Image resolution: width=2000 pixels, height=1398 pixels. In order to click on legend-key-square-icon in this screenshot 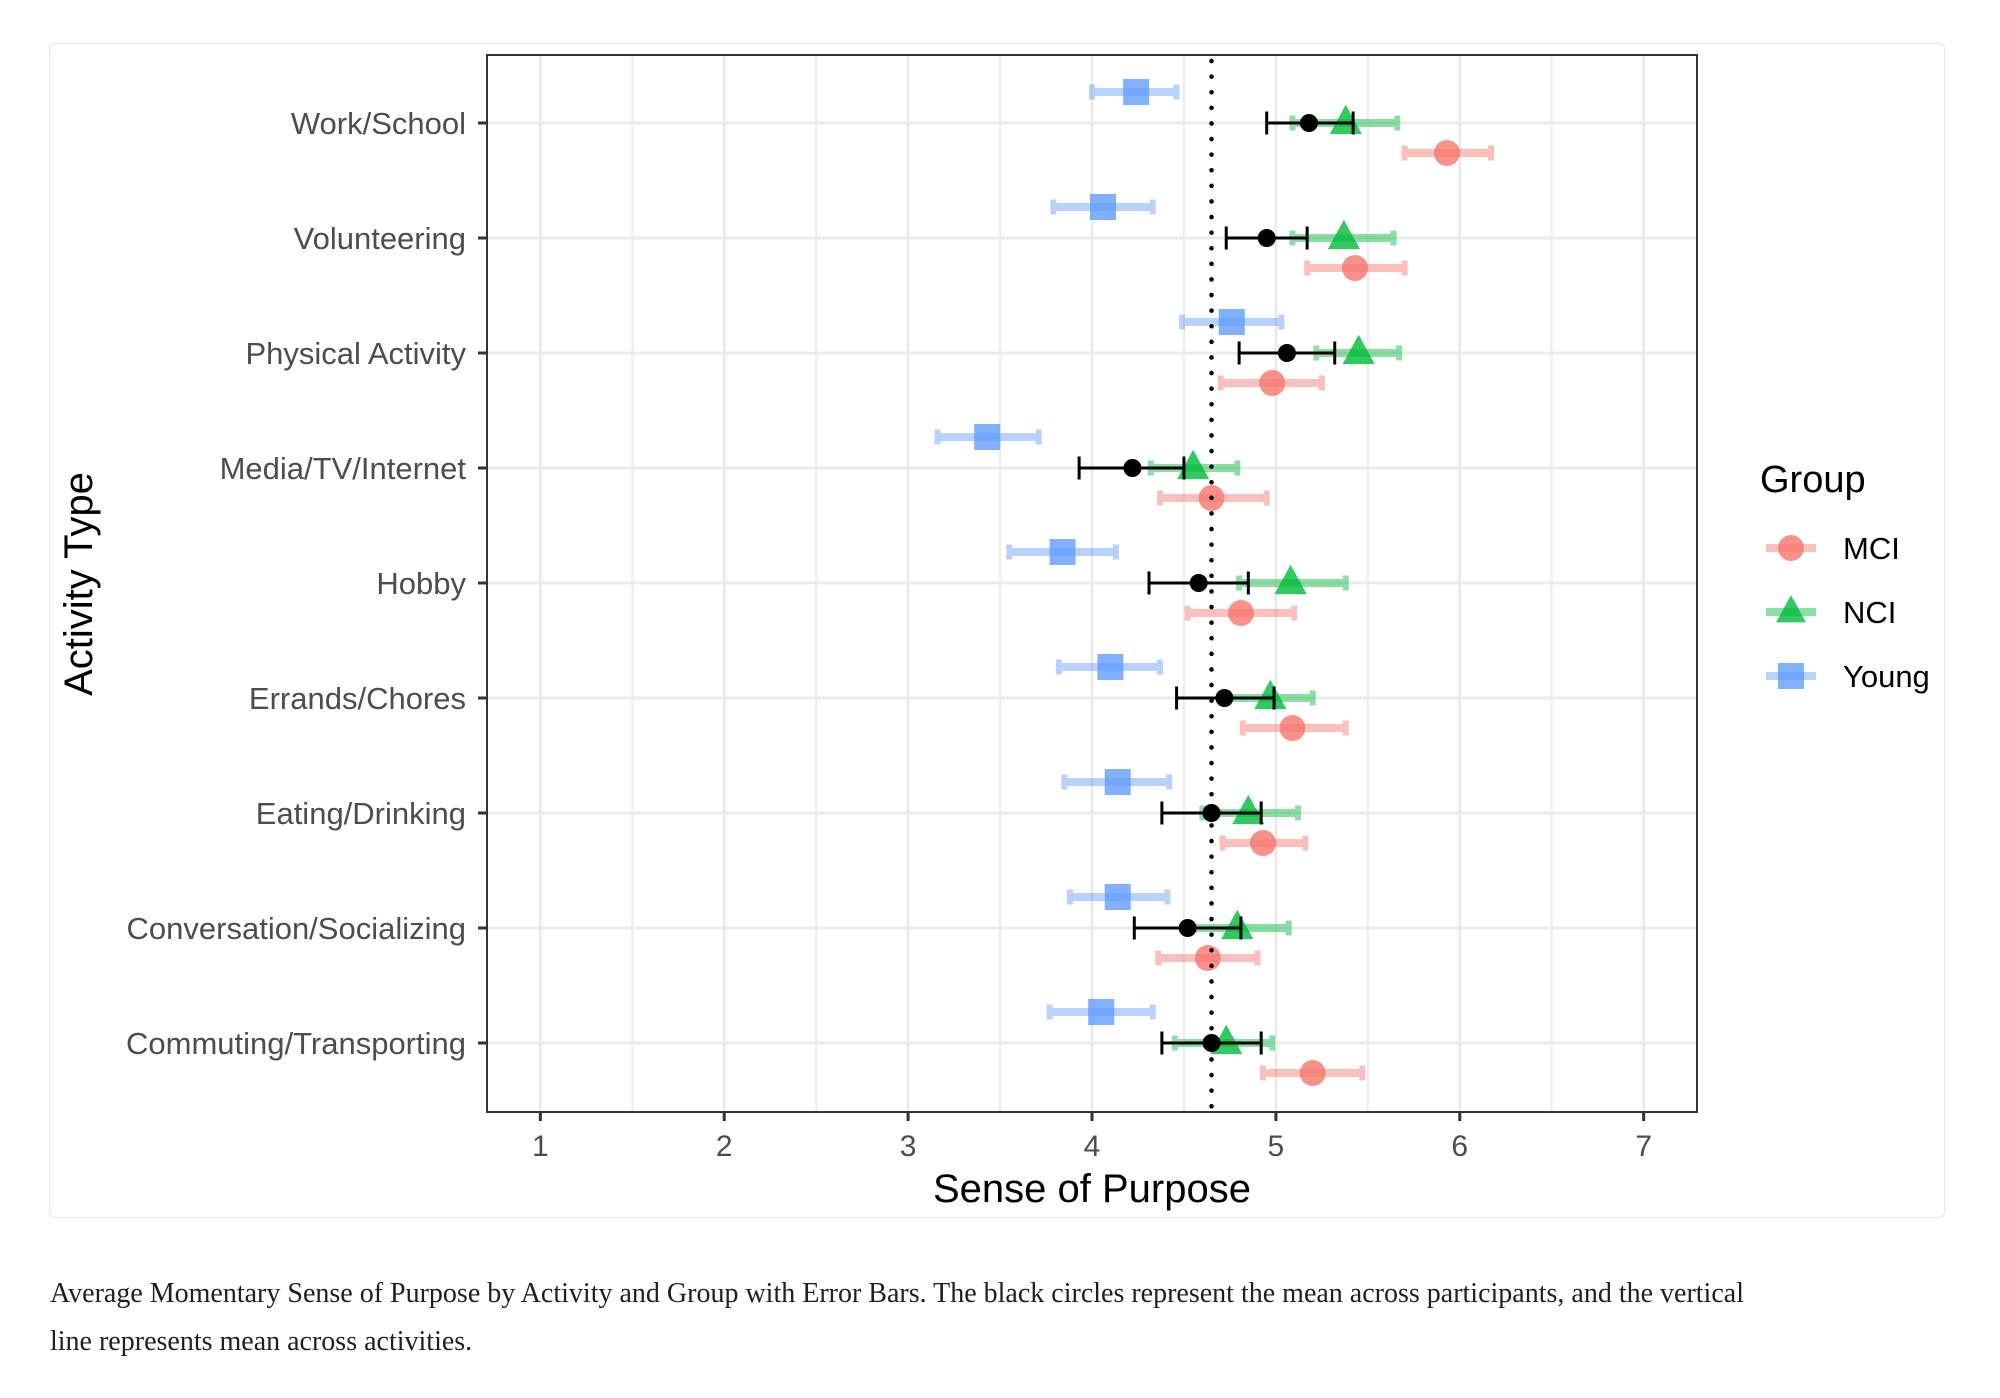, I will do `click(1791, 676)`.